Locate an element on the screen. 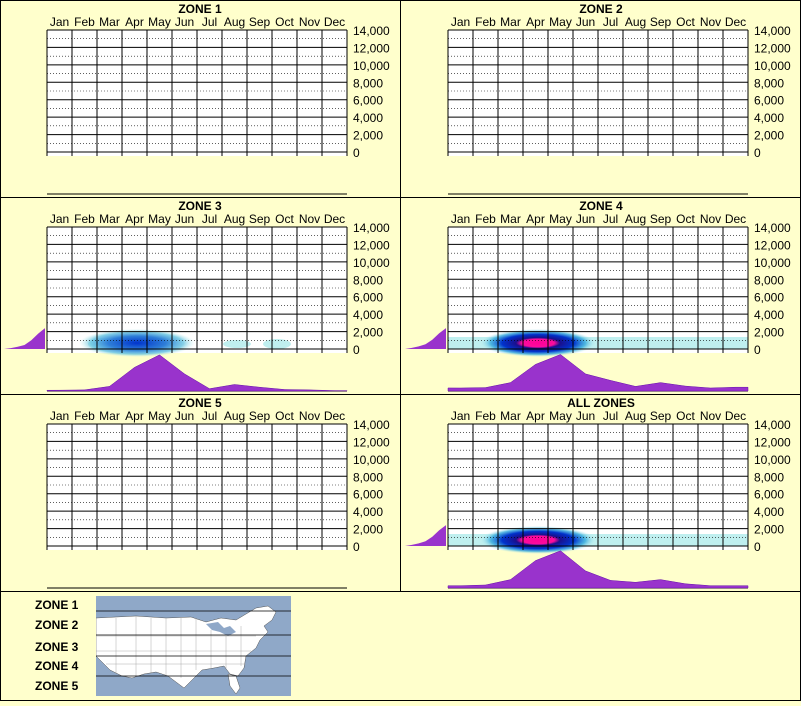 This screenshot has height=706, width=801. legend-zone-5-label: ZONE 5 is located at coordinates (57, 686).